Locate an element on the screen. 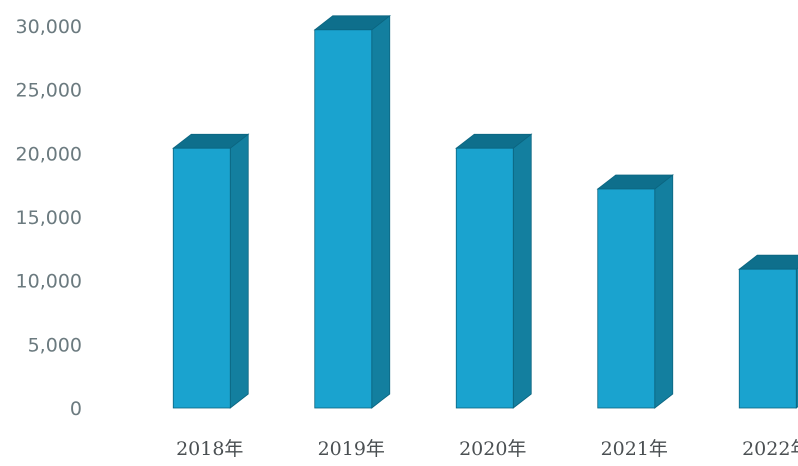 Image resolution: width=798 pixels, height=466 pixels. x-tick-label: 2021年 is located at coordinates (634, 449).